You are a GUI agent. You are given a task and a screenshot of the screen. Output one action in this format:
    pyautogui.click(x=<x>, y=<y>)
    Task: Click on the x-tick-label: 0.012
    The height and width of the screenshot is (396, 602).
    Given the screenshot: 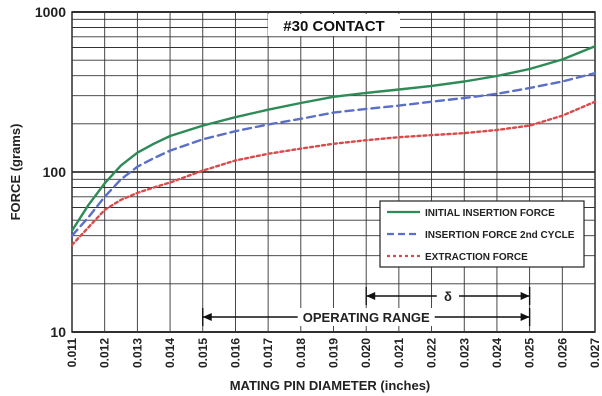 What is the action you would take?
    pyautogui.click(x=105, y=353)
    